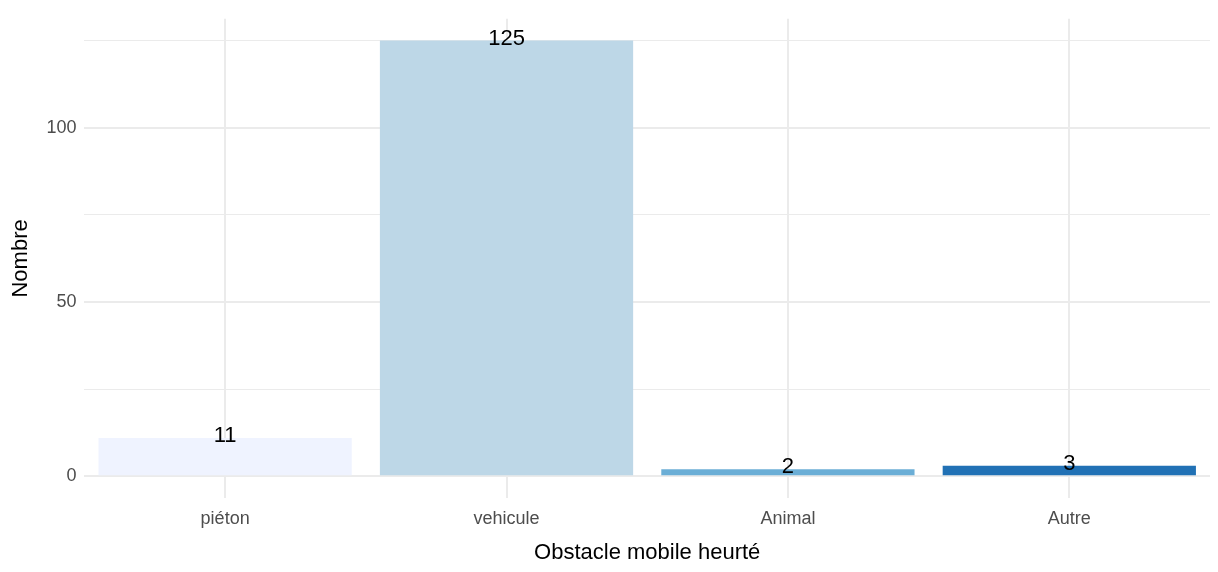  I want to click on y-axis-title: Nombre, so click(20, 258).